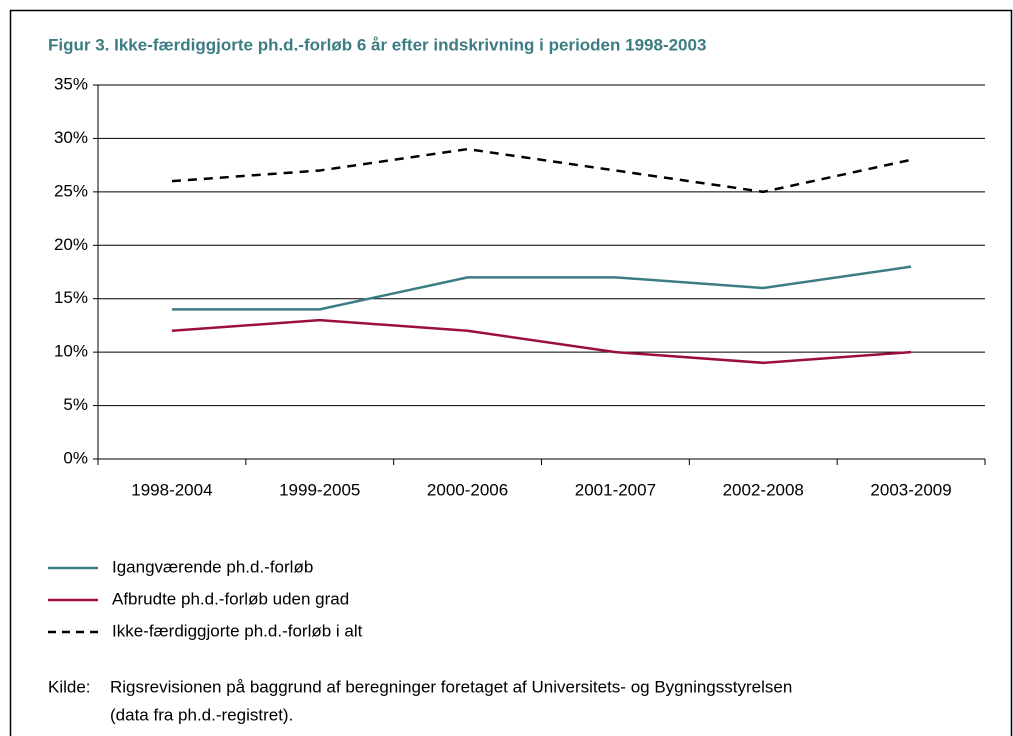 Image resolution: width=1013 pixels, height=736 pixels. What do you see at coordinates (467, 489) in the screenshot?
I see `x-tick-label: 2000-2006` at bounding box center [467, 489].